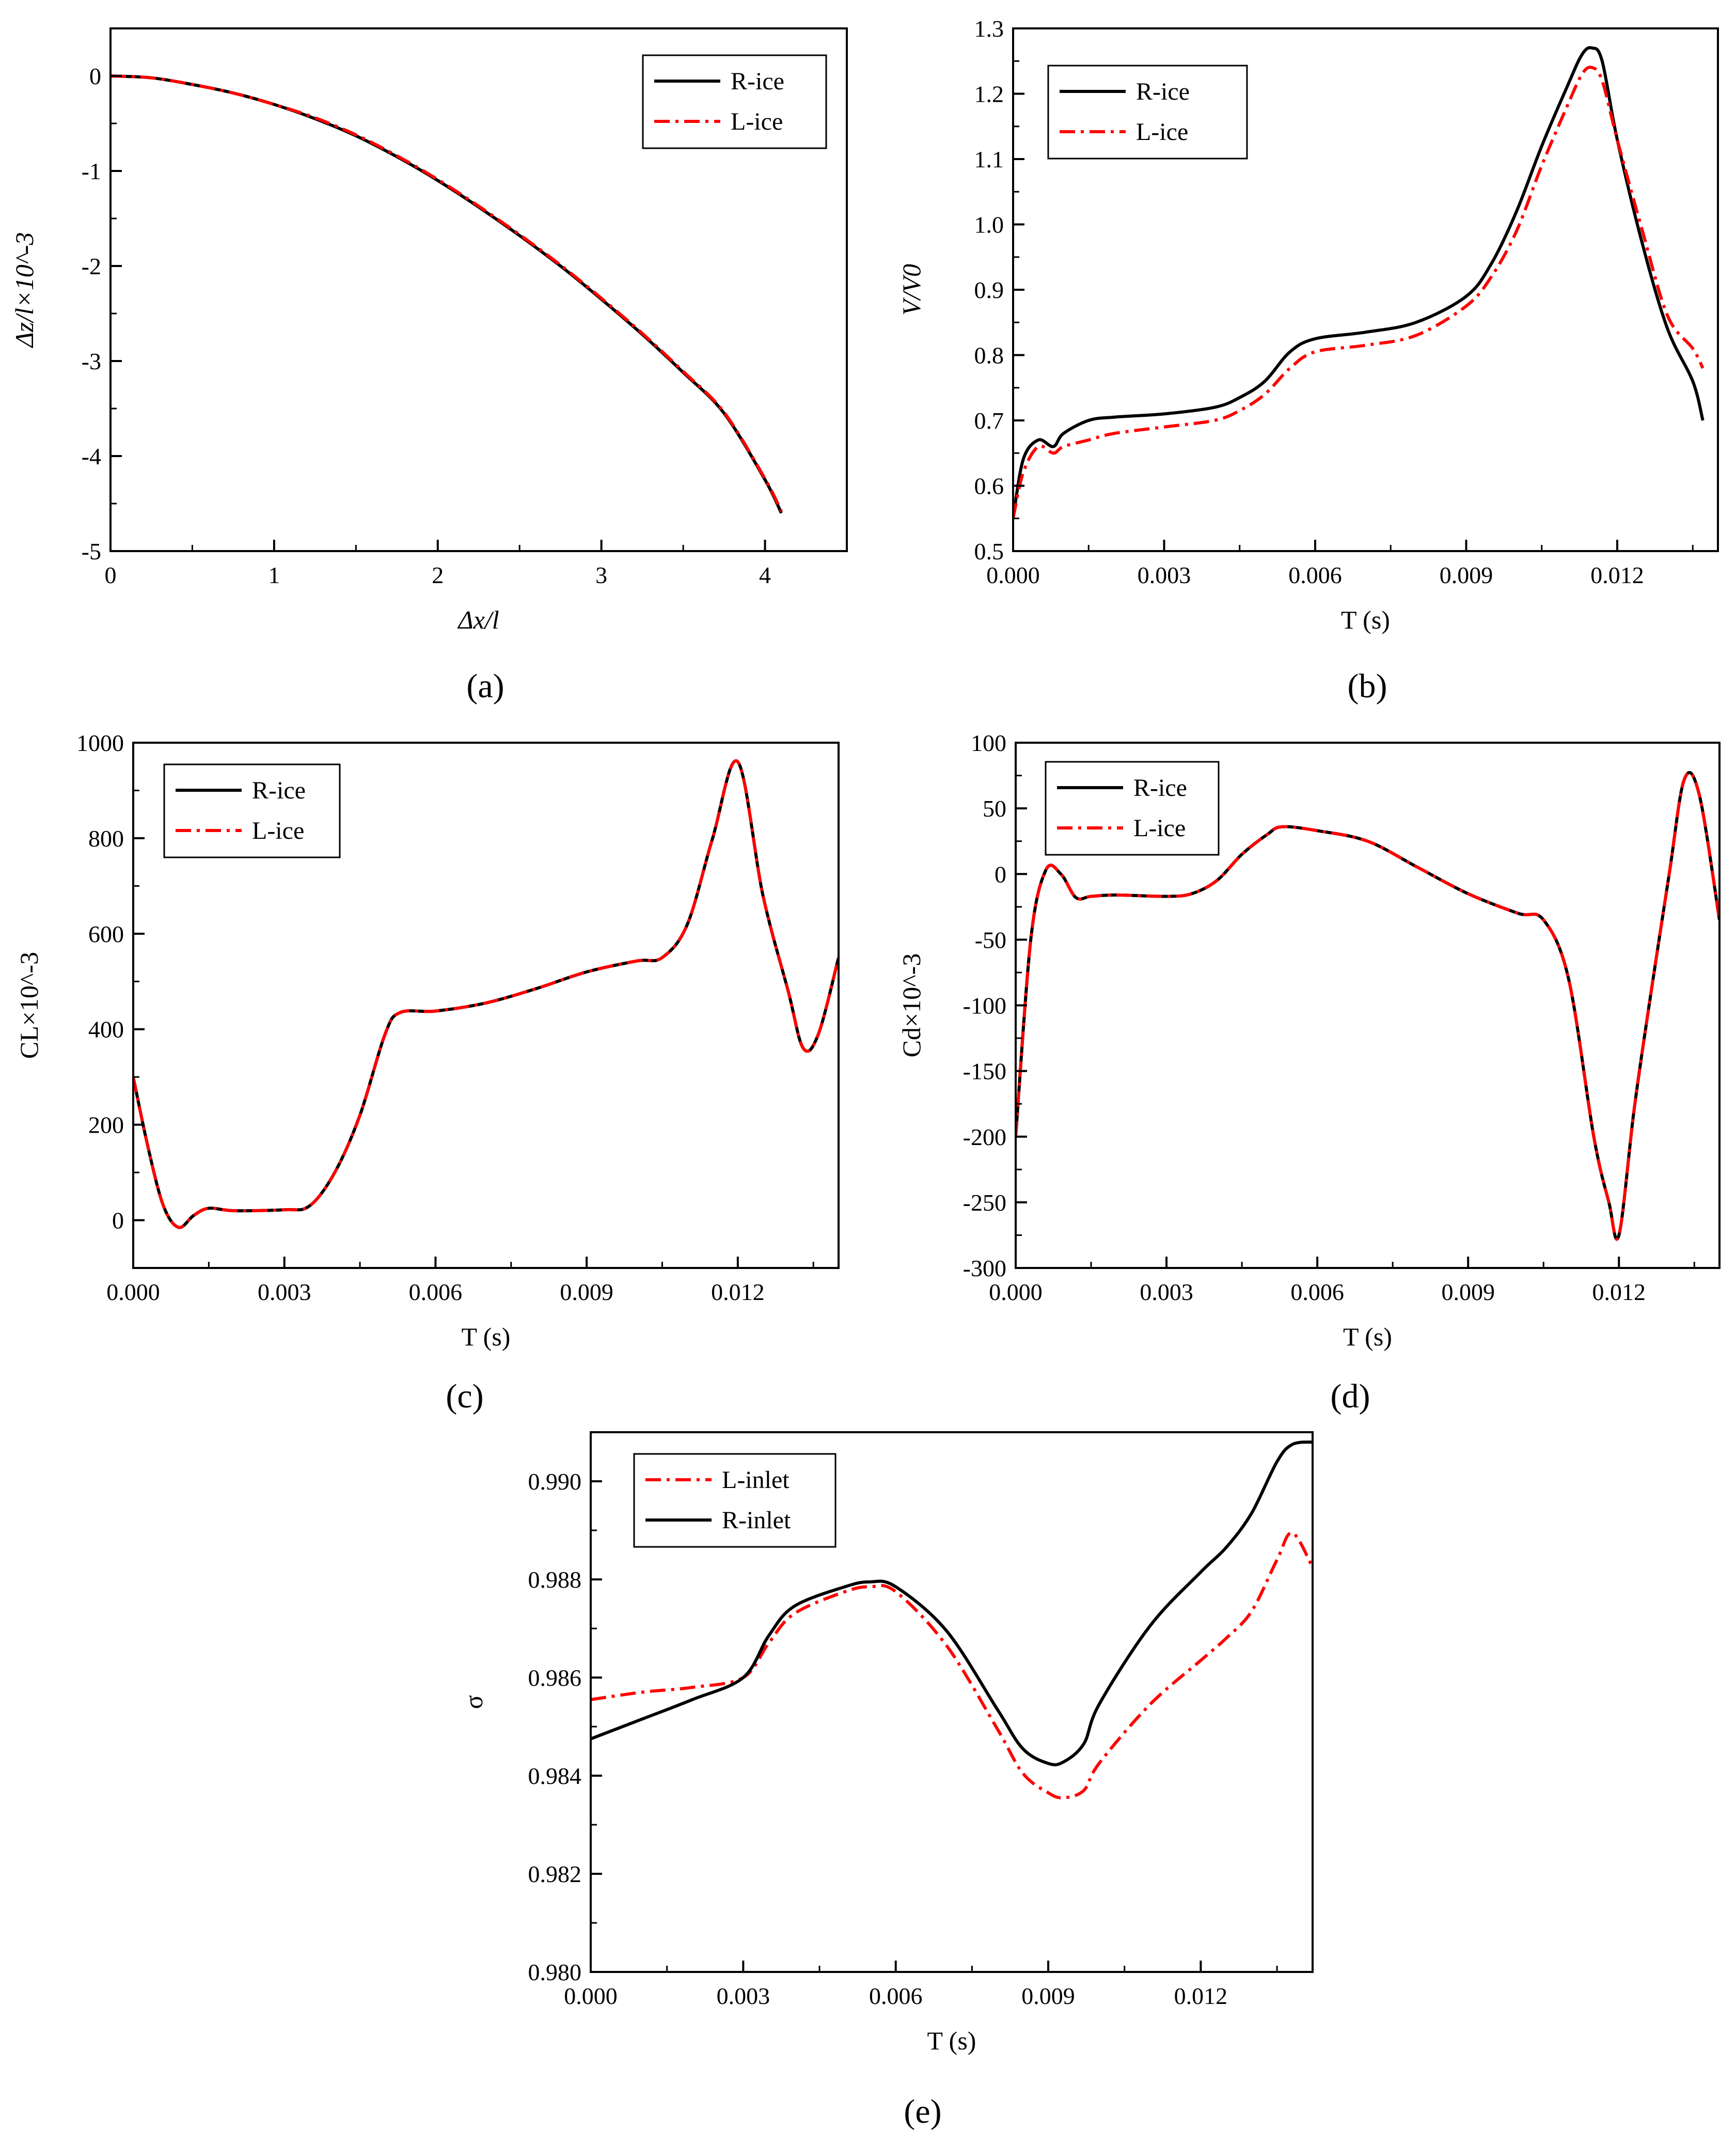  What do you see at coordinates (952, 1665) in the screenshot?
I see `series-line-e-l-inlet` at bounding box center [952, 1665].